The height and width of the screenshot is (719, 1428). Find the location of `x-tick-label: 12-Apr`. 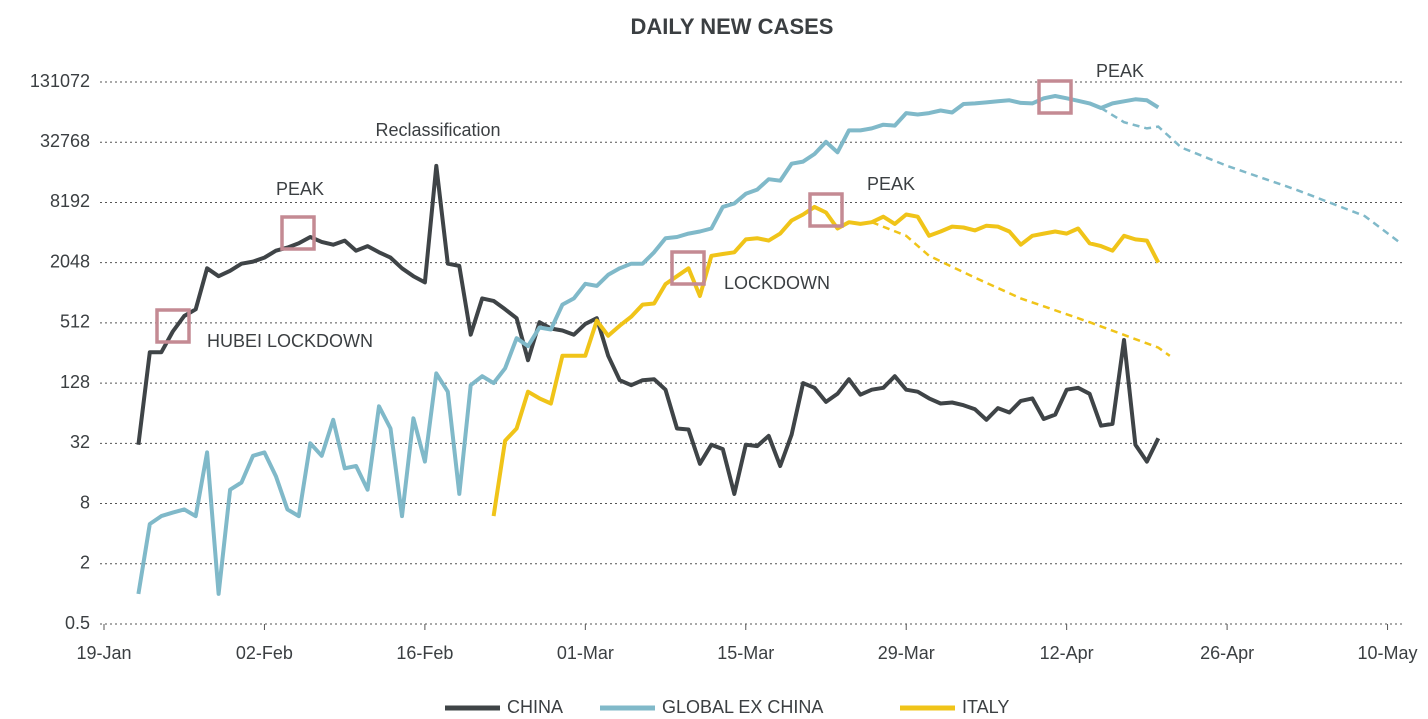

x-tick-label: 12-Apr is located at coordinates (1067, 653).